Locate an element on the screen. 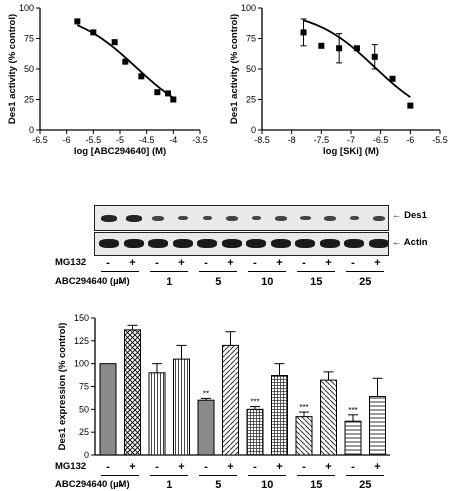 The image size is (450, 491). bar-y-tick-label: 100 is located at coordinates (81, 364).